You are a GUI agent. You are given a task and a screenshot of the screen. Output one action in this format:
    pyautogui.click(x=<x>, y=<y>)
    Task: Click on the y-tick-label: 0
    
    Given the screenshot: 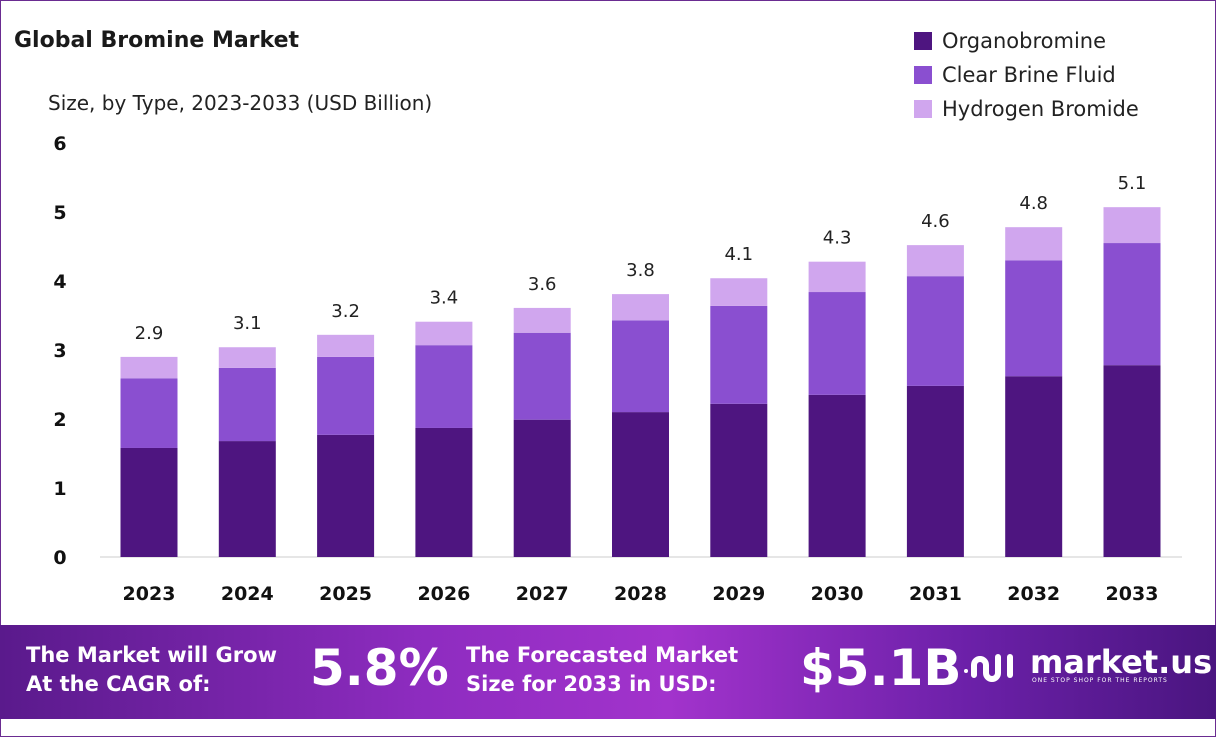 What is the action you would take?
    pyautogui.click(x=59, y=558)
    